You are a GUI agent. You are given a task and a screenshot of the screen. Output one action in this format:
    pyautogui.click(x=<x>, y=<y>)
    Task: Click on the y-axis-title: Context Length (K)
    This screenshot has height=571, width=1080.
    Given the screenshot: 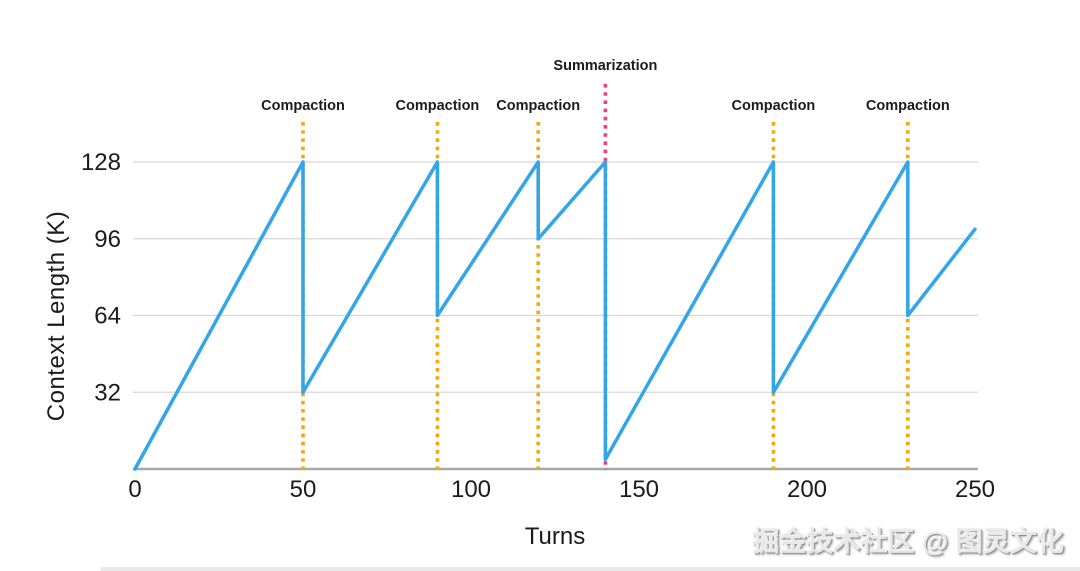 What is the action you would take?
    pyautogui.click(x=56, y=316)
    